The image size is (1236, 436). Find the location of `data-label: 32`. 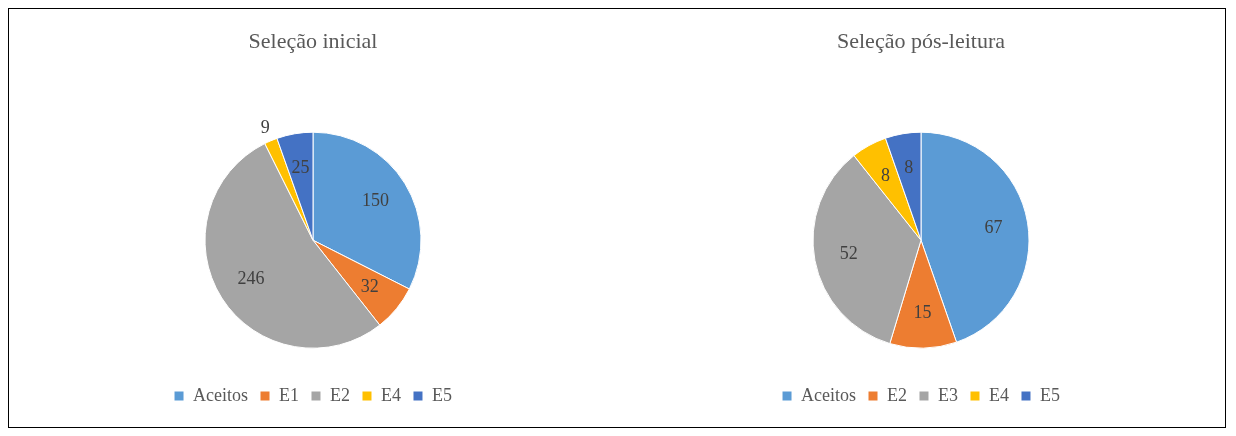

data-label: 32 is located at coordinates (369, 285).